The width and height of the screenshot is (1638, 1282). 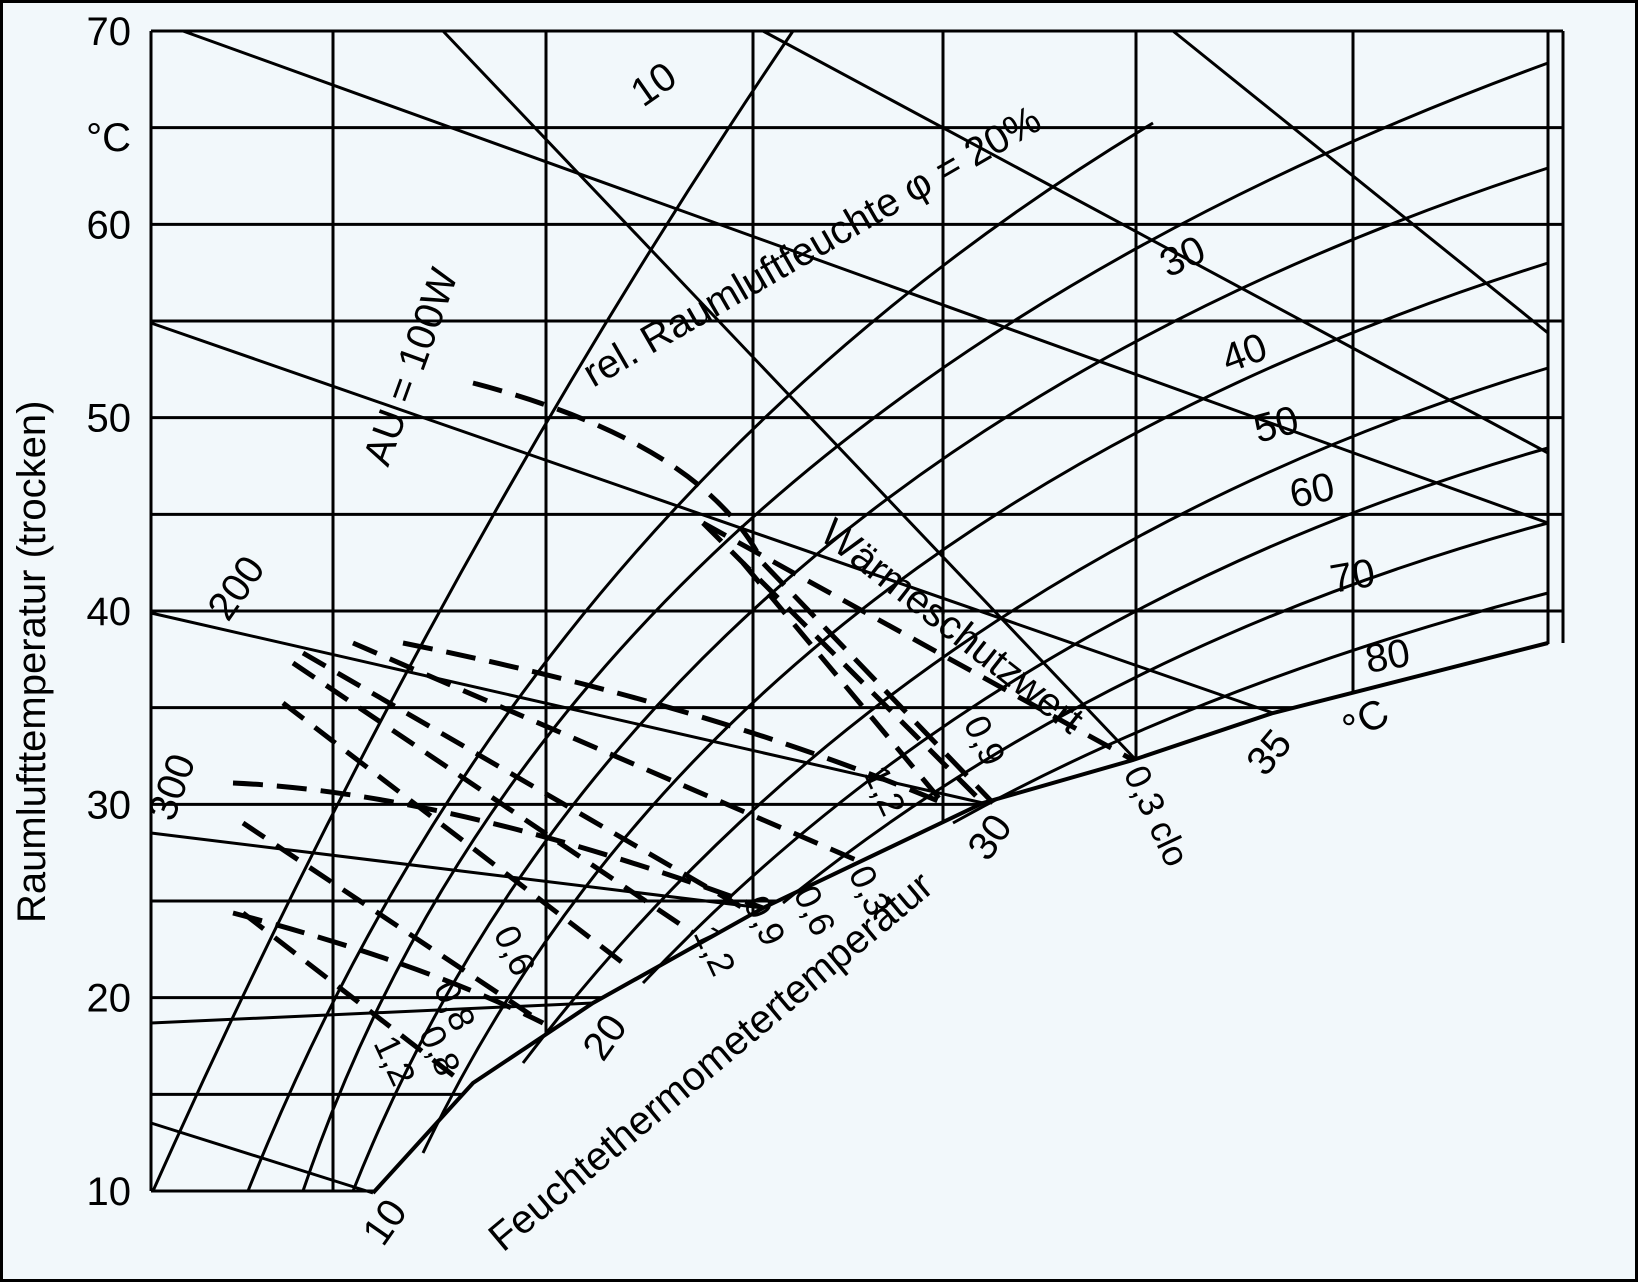 I want to click on y-tick-label: 20, so click(x=109, y=999).